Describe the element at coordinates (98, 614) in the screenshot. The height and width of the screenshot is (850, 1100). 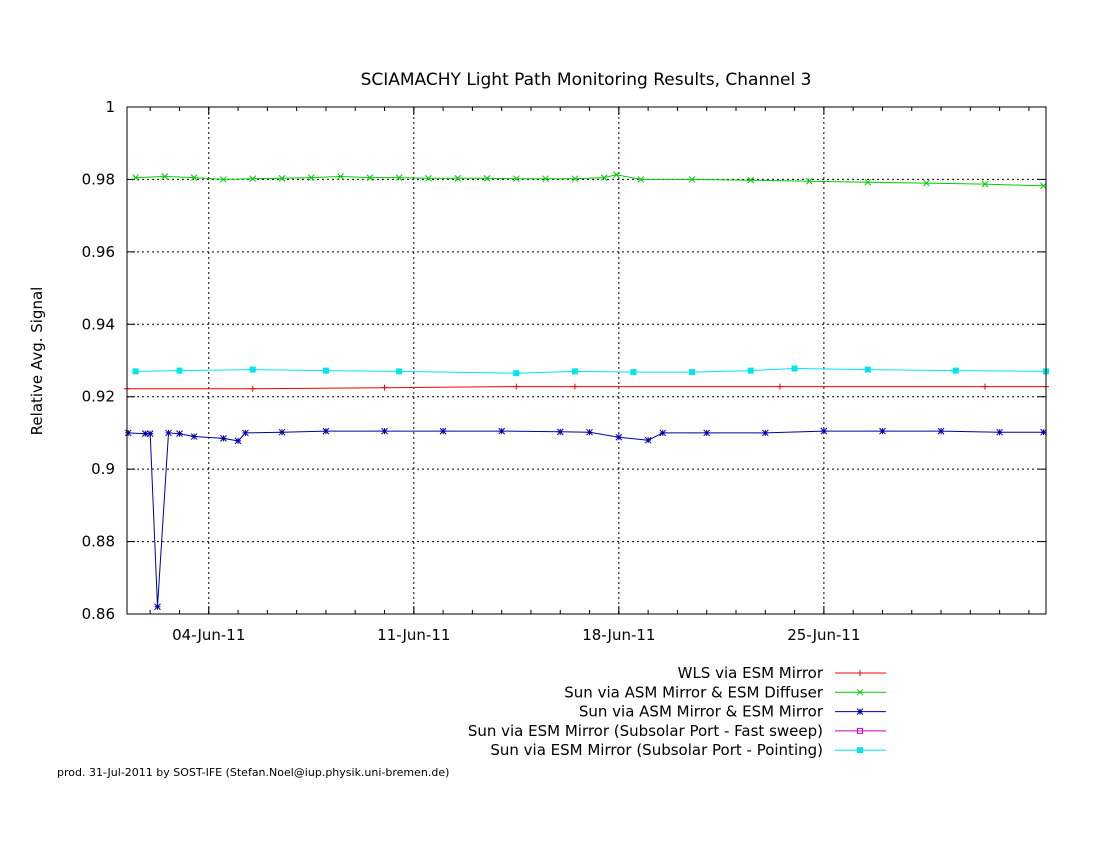
I see `y-tick-label: 0.86` at that location.